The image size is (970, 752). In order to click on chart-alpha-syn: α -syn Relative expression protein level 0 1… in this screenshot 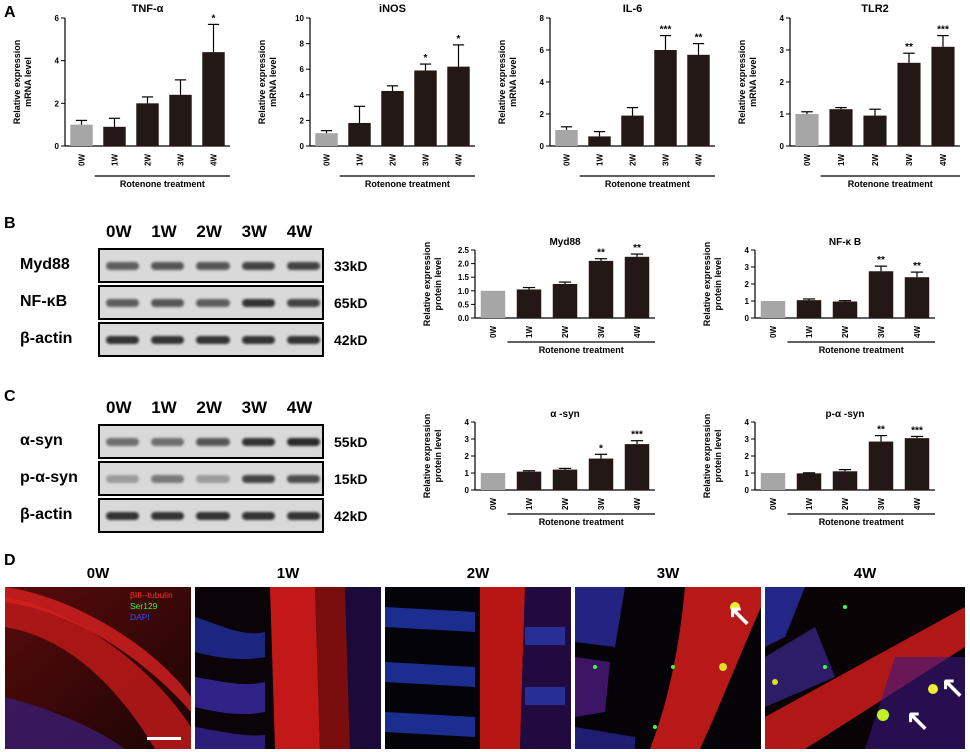, I will do `click(535, 476)`.